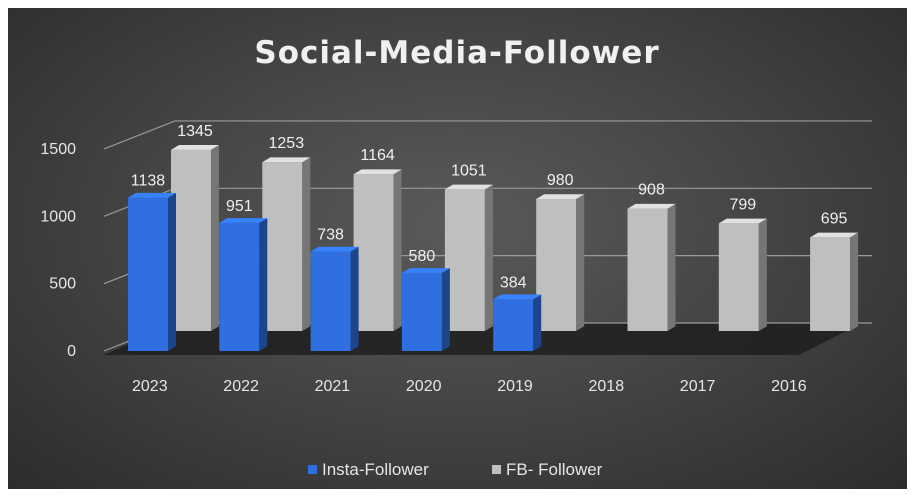 The width and height of the screenshot is (915, 497). What do you see at coordinates (354, 298) in the screenshot?
I see `bar-insta-2021-side` at bounding box center [354, 298].